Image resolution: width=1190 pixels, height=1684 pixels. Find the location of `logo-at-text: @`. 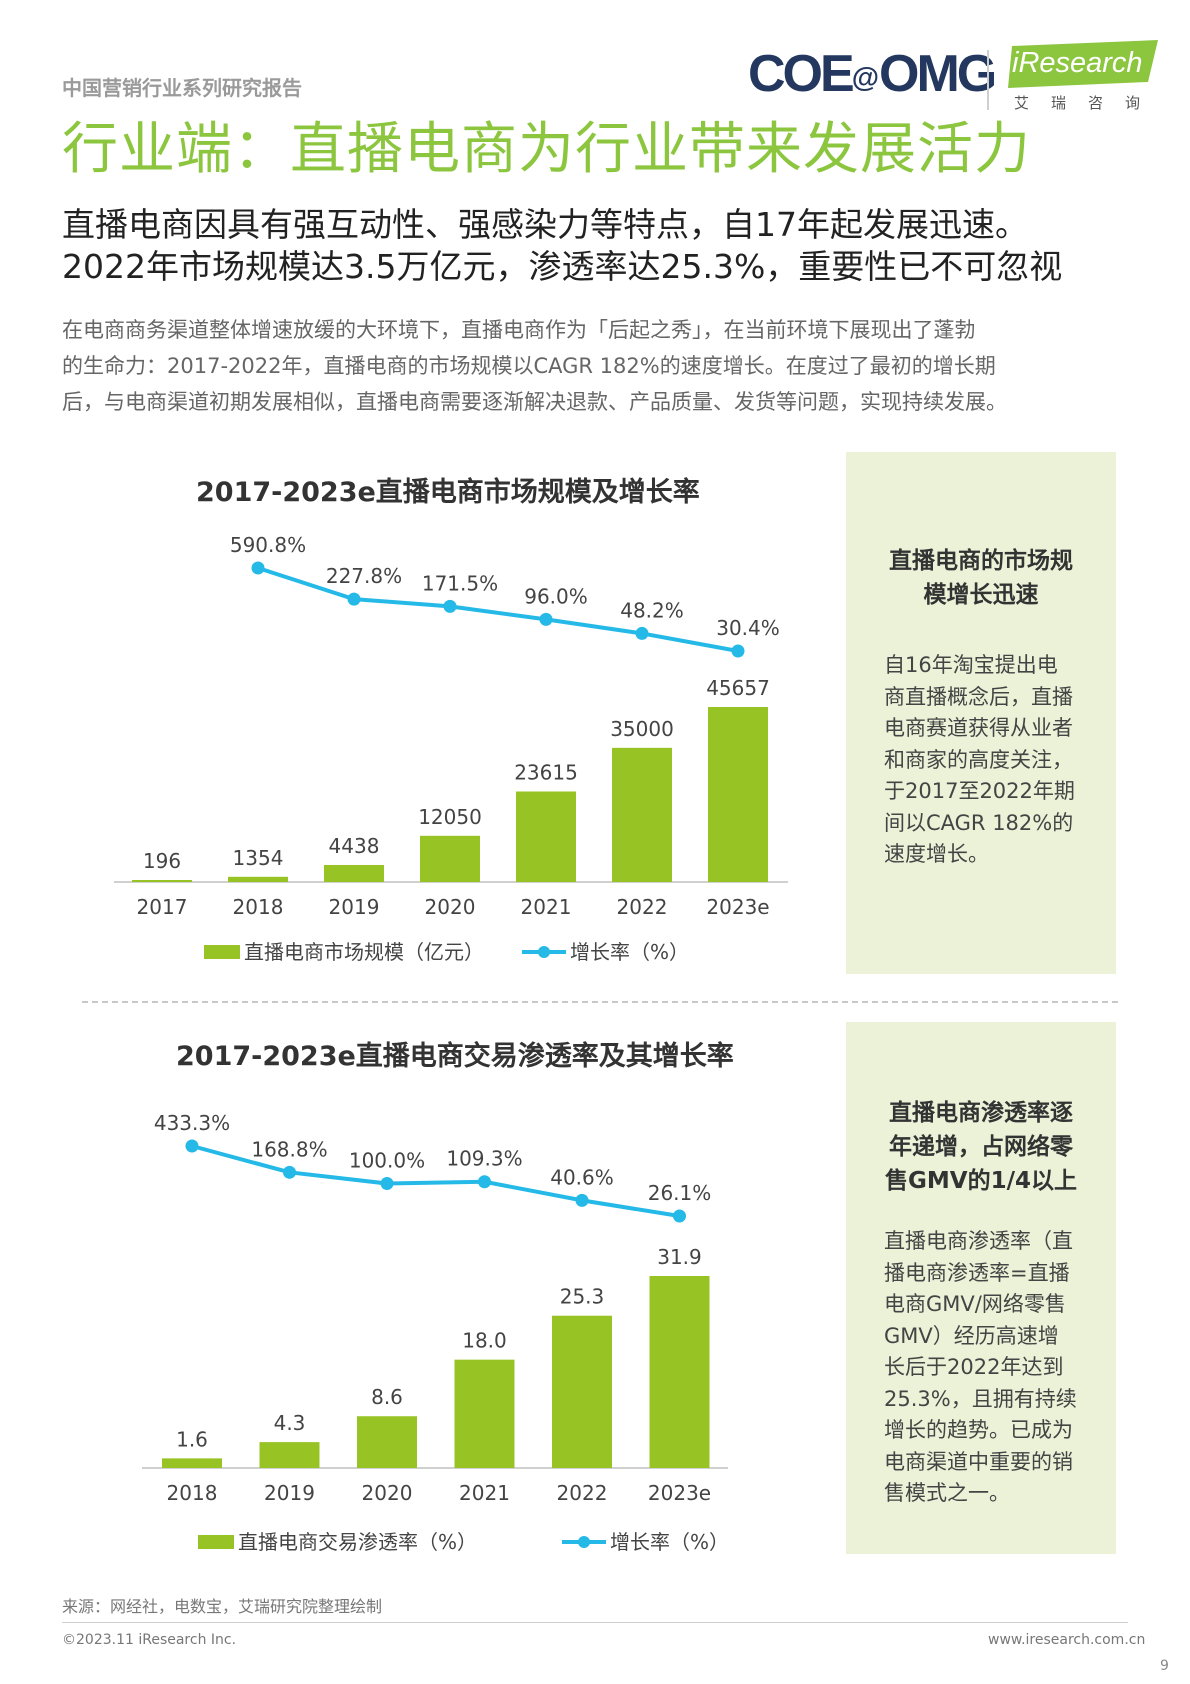

logo-at-text: @ is located at coordinates (865, 77).